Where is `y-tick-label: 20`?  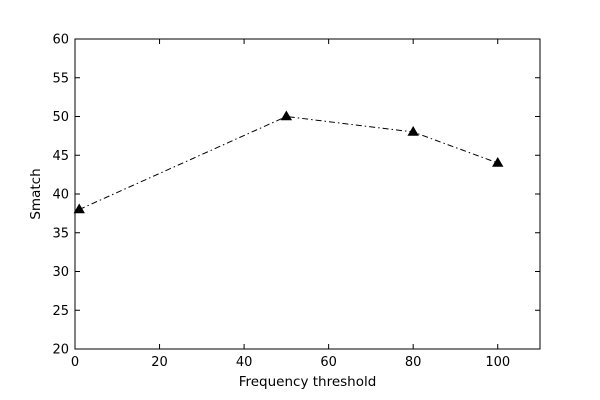
y-tick-label: 20 is located at coordinates (60, 350).